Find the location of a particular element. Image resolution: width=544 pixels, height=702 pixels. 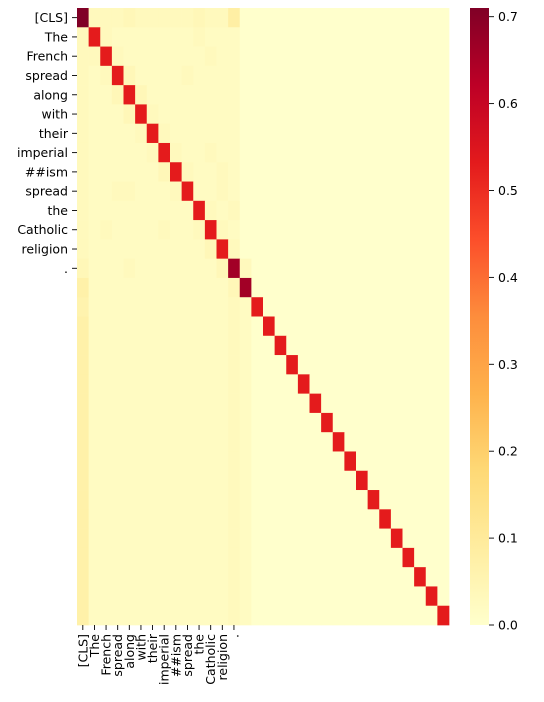

x-tick-label: religion is located at coordinates (222, 657).